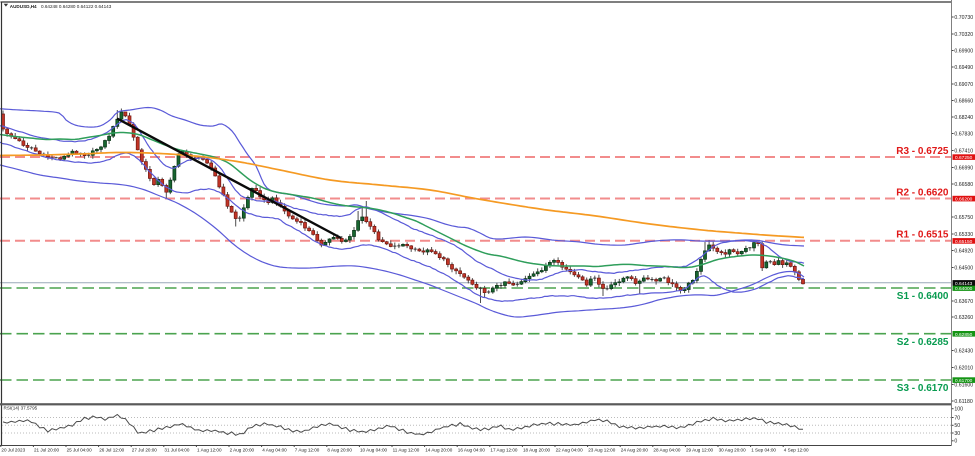  What do you see at coordinates (963, 251) in the screenshot?
I see `svg-text: 0.64920` at bounding box center [963, 251].